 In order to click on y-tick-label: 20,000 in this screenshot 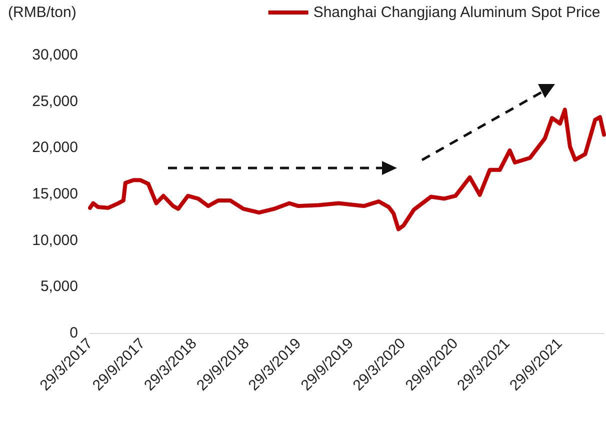, I will do `click(55, 147)`.